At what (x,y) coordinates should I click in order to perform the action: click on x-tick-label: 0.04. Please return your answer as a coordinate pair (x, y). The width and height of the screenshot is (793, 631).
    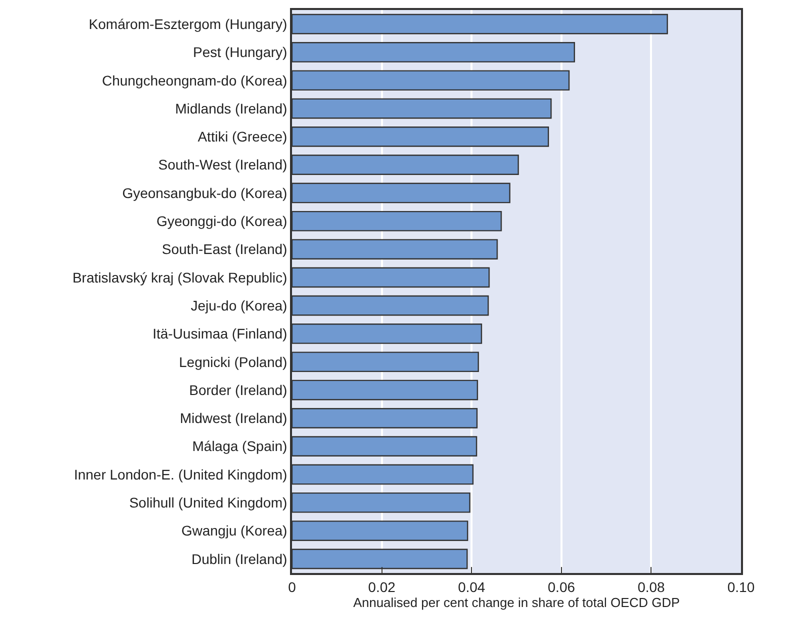
    Looking at the image, I should click on (472, 586).